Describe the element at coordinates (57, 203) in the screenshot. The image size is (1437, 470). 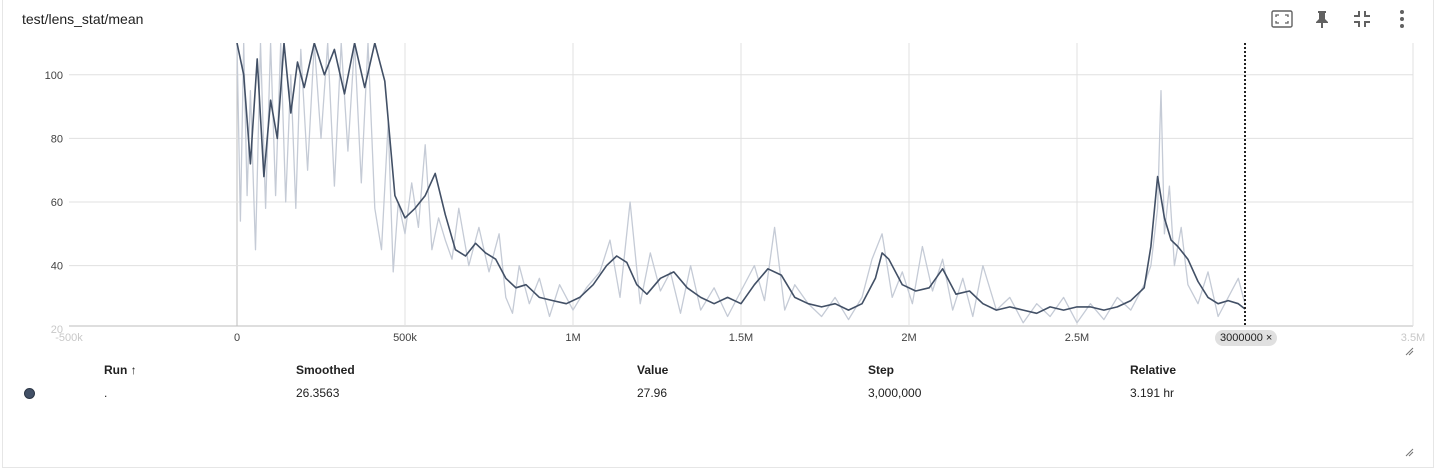
I see `y-tick-label: 60` at that location.